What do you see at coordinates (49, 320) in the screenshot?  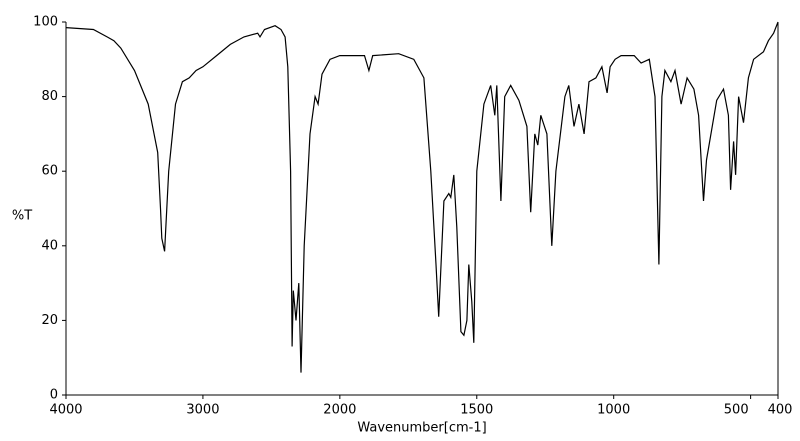 I see `y-tick-label: 20` at bounding box center [49, 320].